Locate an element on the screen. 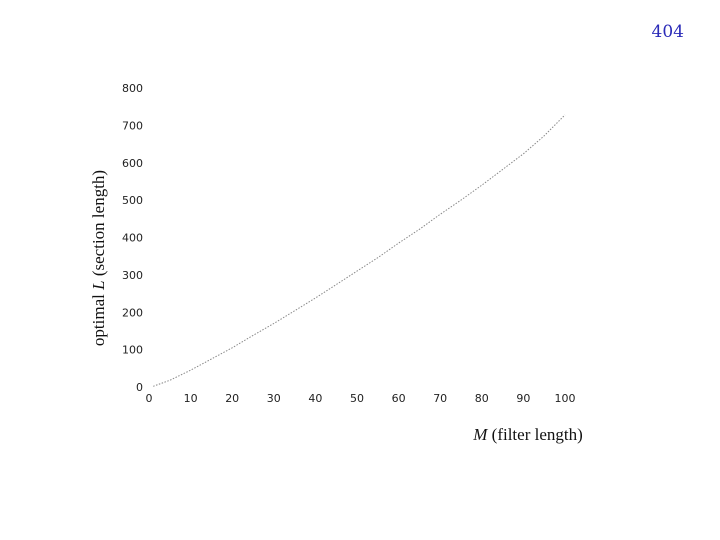 The image size is (720, 540). x-axis-title-text: (filter length) is located at coordinates (534, 434).